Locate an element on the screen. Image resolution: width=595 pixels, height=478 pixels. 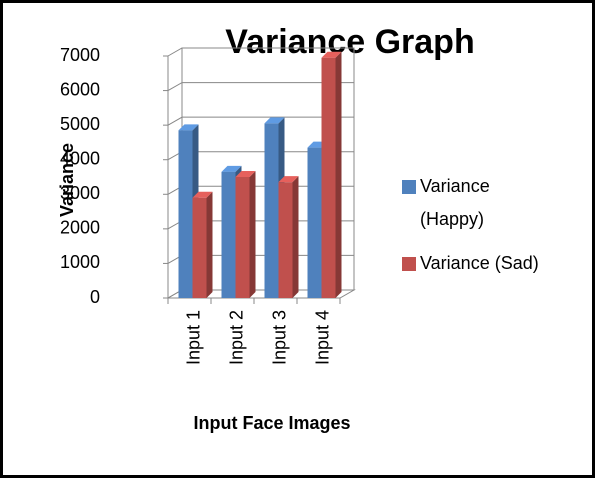
legend-label: Variance (Sad) is located at coordinates (479, 263).